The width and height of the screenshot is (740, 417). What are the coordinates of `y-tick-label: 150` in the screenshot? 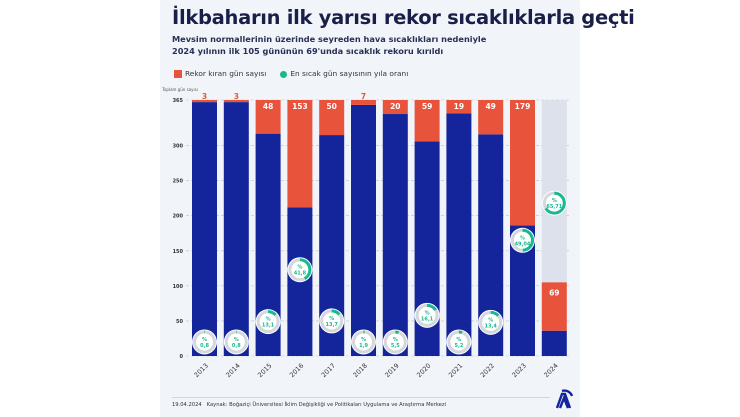 It's located at (178, 252).